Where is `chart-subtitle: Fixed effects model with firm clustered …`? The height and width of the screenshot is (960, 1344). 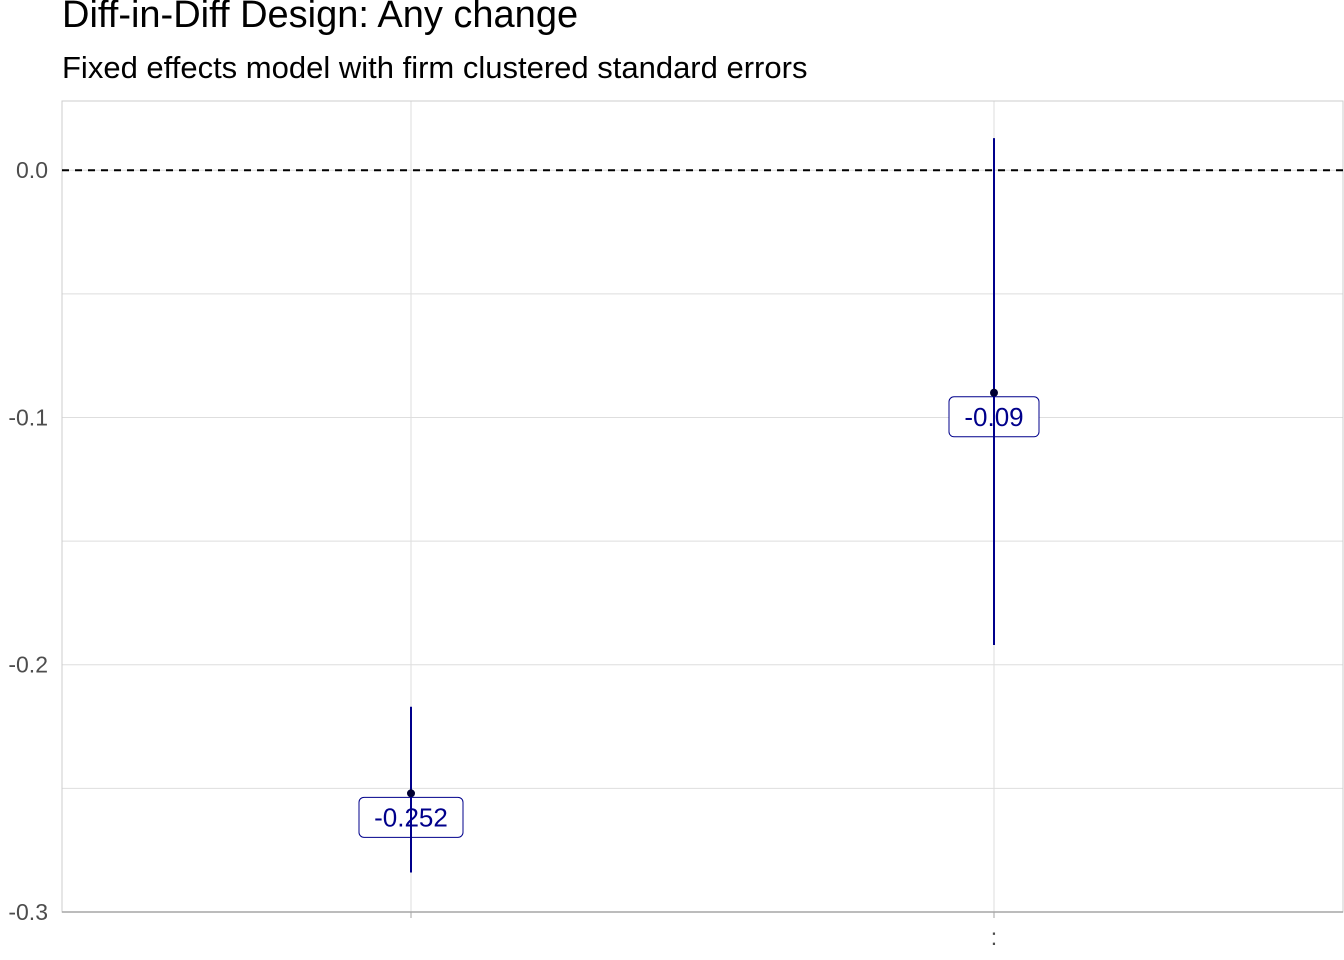
chart-subtitle: Fixed effects model with firm clustered … is located at coordinates (435, 67).